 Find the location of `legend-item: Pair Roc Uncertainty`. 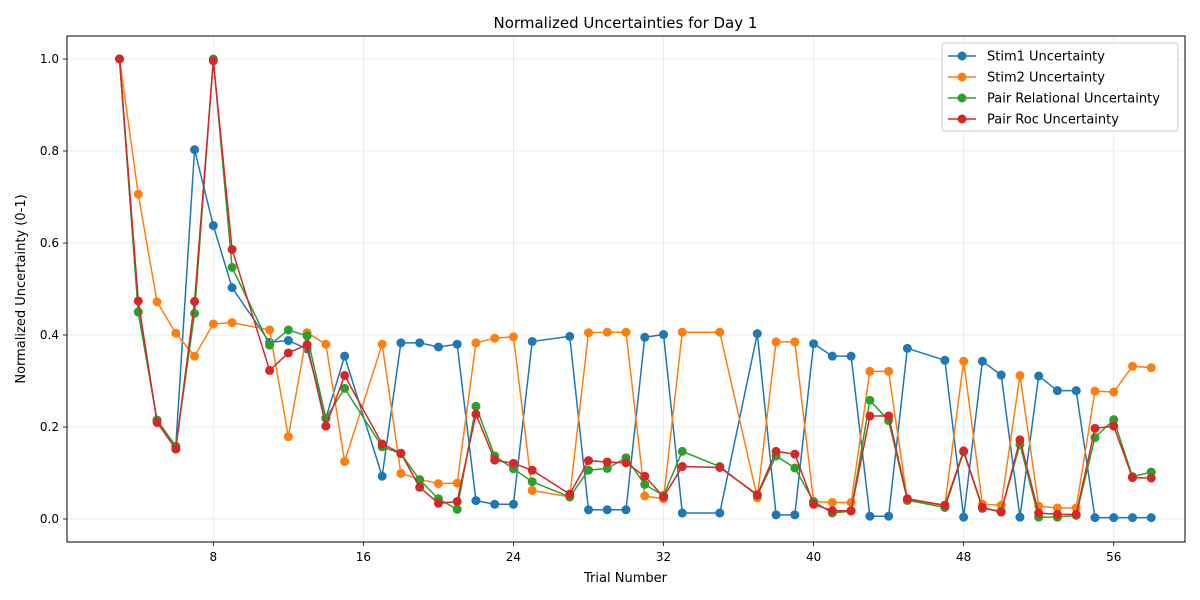

legend-item: Pair Roc Uncertainty is located at coordinates (1033, 120).